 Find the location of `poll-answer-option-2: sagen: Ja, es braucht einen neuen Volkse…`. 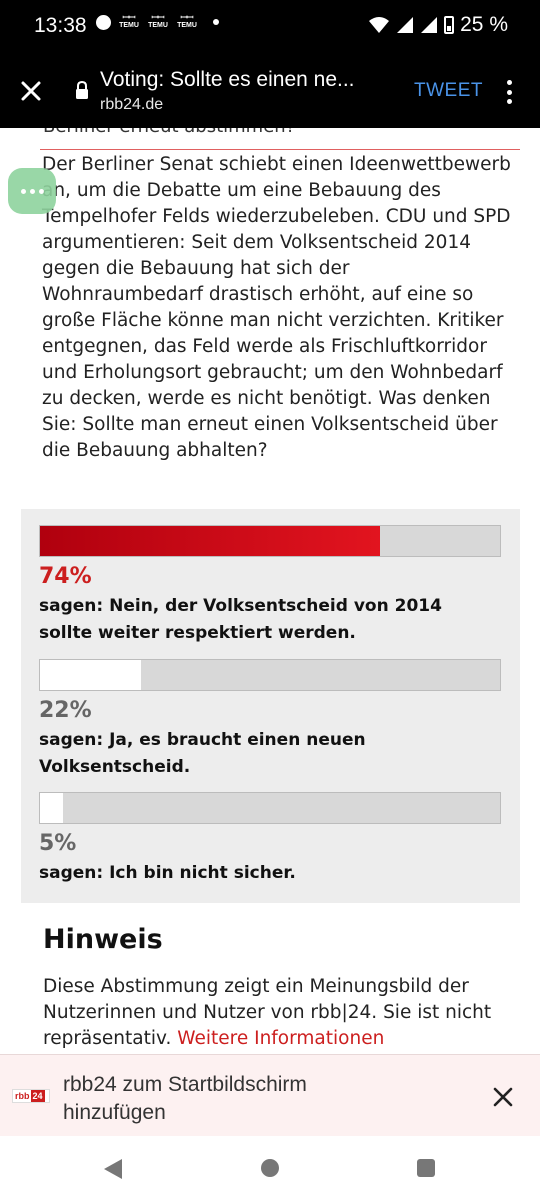

poll-answer-option-2: sagen: Ja, es braucht einen neuen Volkse… is located at coordinates (264, 754).